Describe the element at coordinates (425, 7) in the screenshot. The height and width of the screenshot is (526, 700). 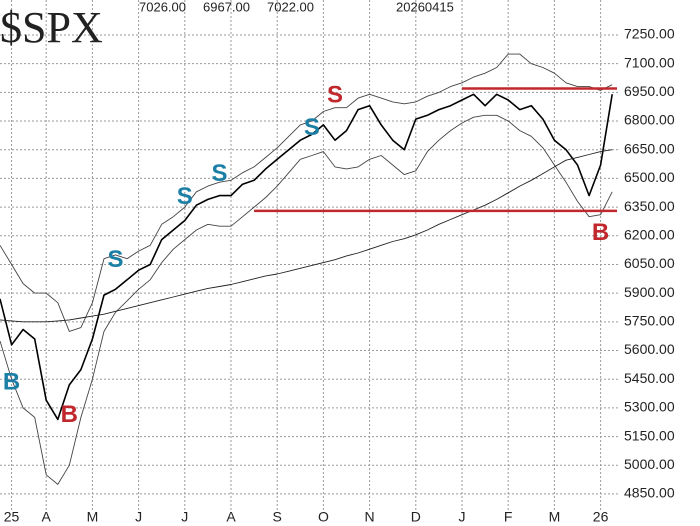
I see `quote-date: 20260415` at that location.